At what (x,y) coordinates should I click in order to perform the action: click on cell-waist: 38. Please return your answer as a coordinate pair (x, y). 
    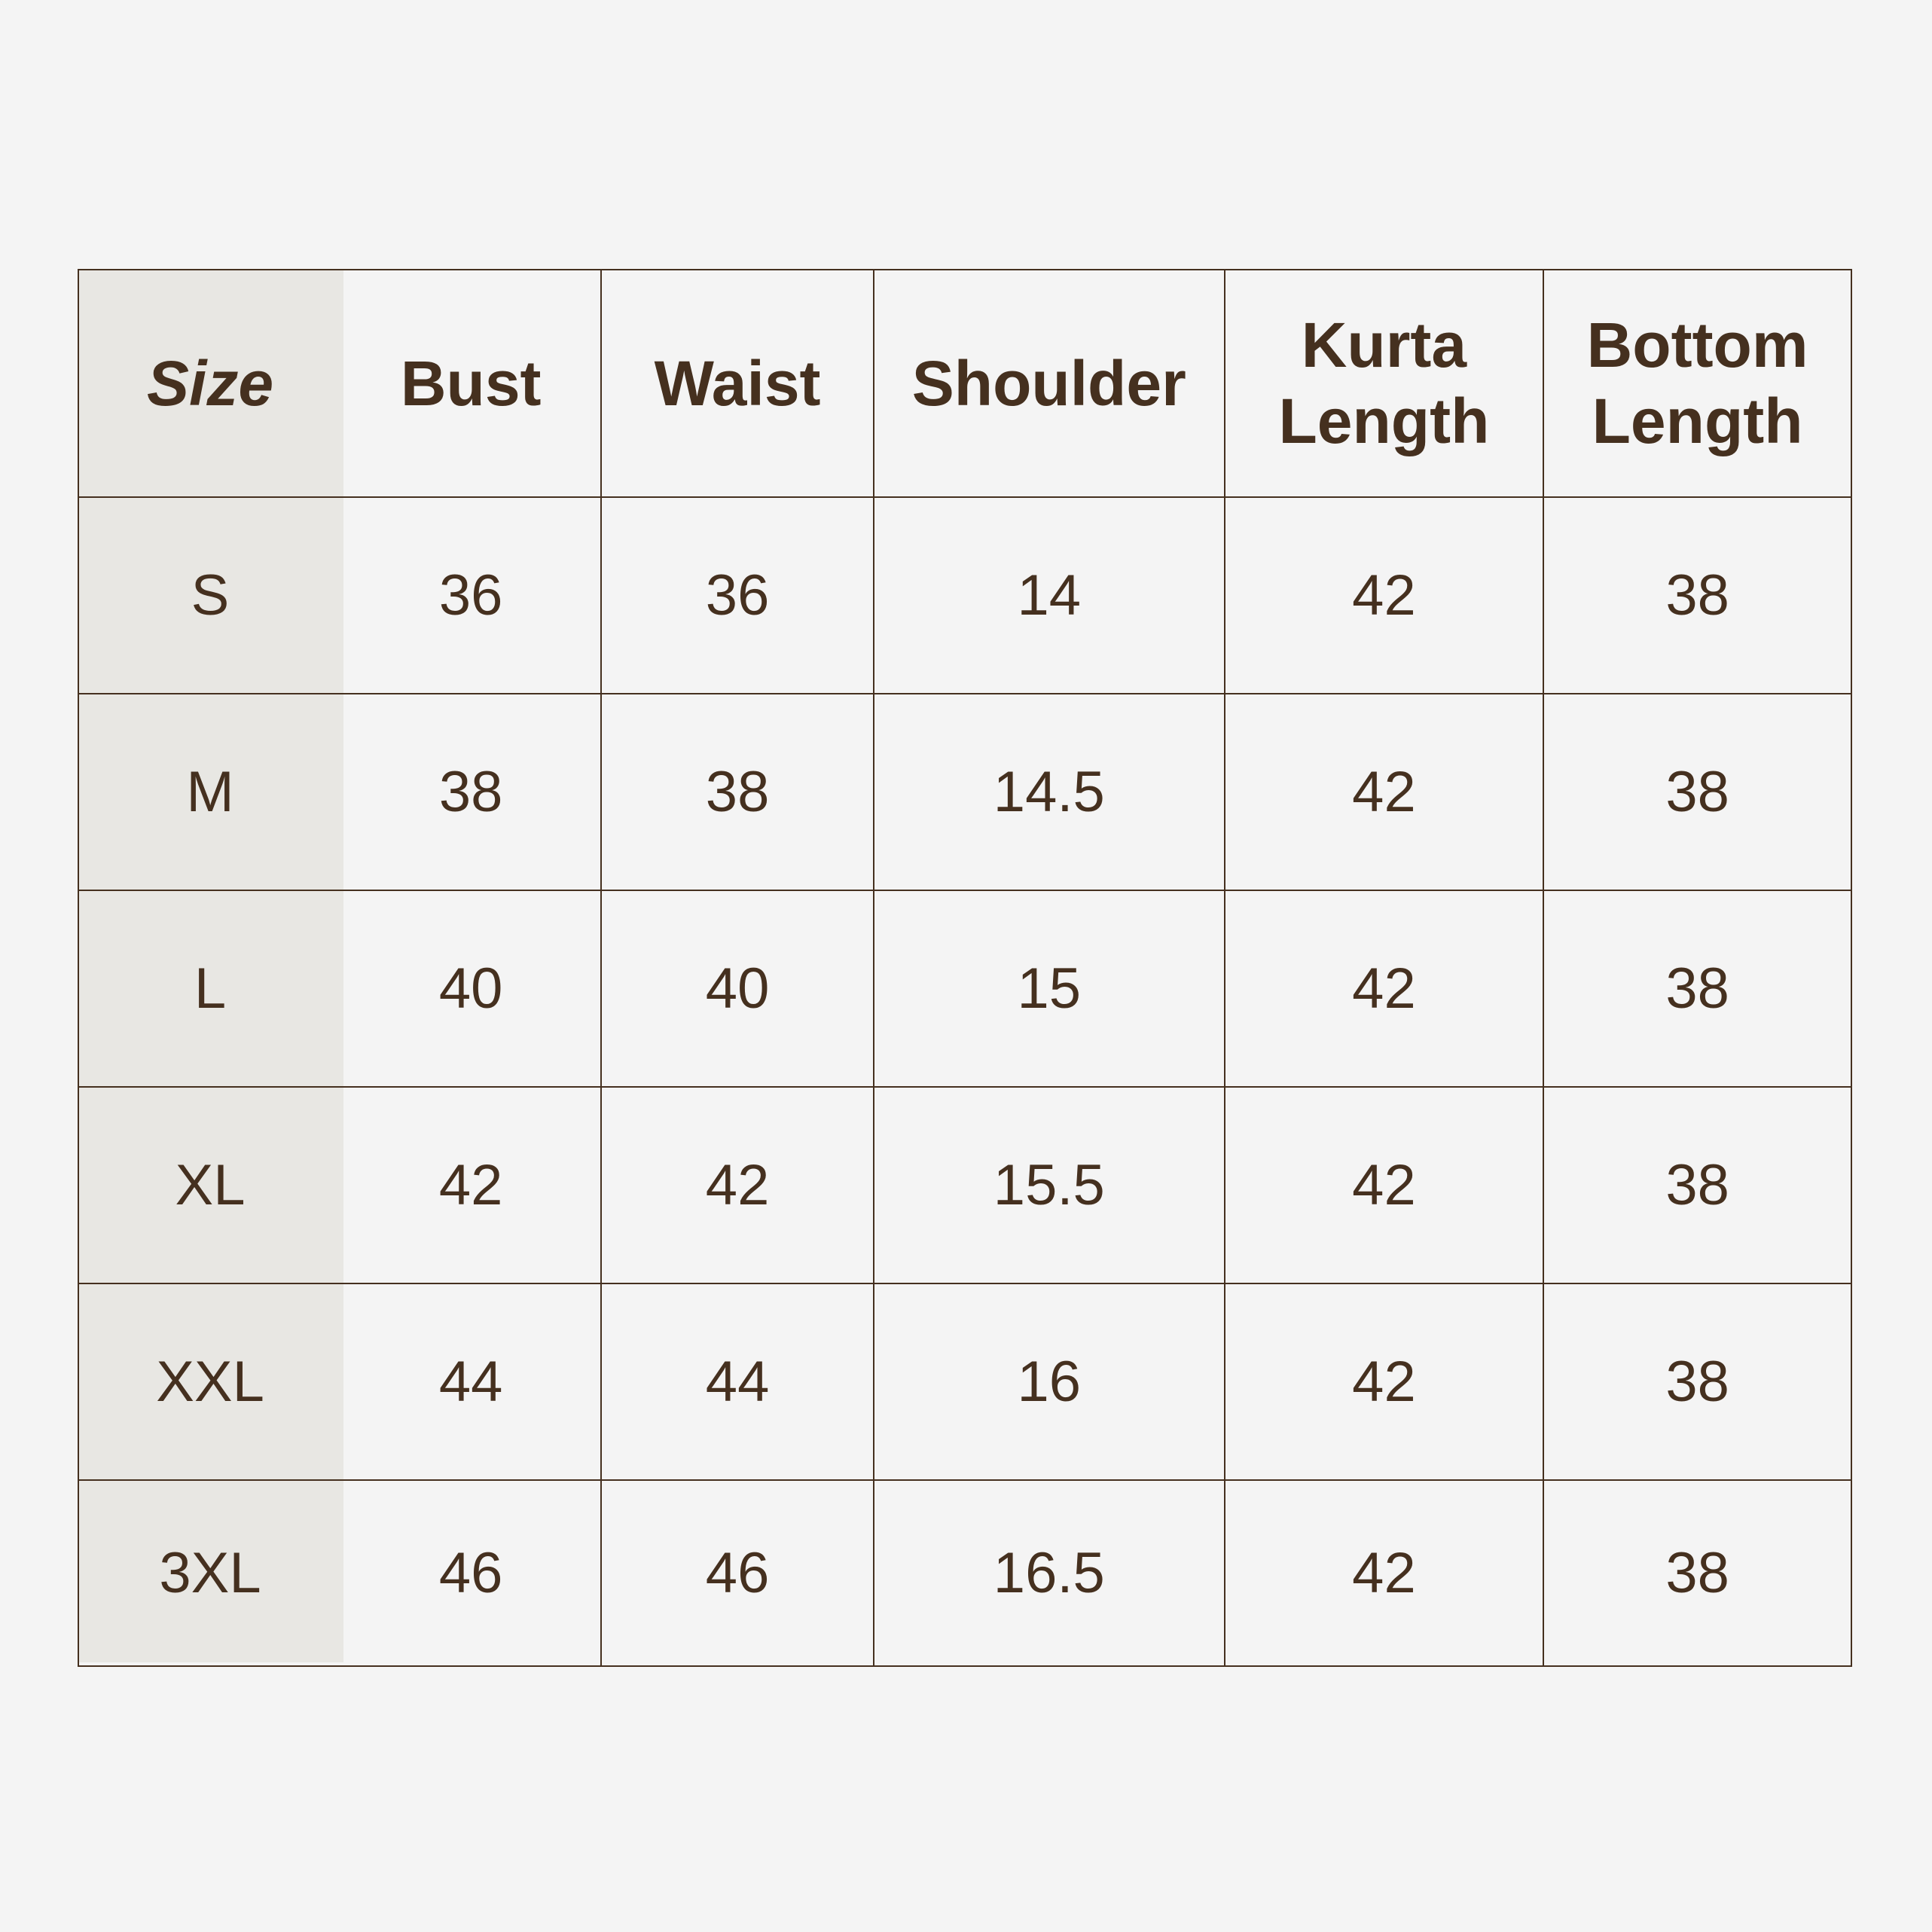
    Looking at the image, I should click on (737, 792).